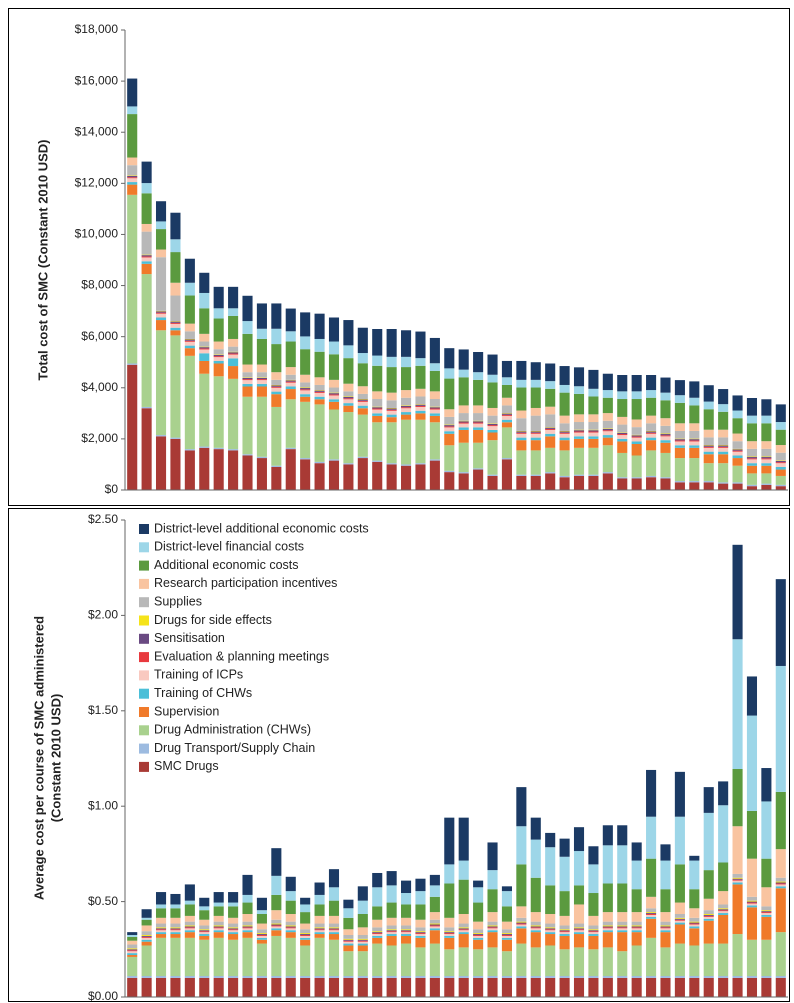  I want to click on legend-swatch, so click(144, 748).